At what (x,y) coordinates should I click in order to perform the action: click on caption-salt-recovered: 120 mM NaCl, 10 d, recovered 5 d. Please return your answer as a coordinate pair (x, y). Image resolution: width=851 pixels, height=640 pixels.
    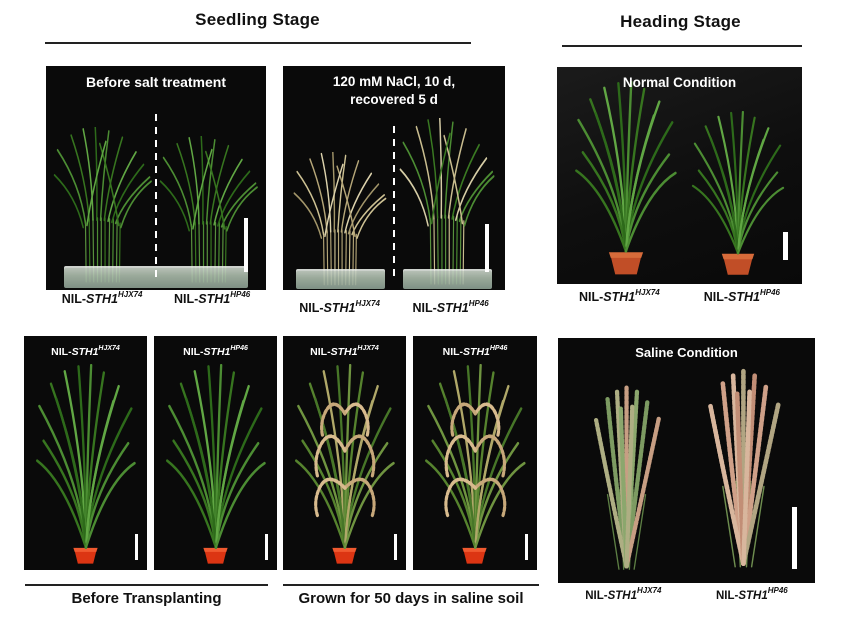
    Looking at the image, I should click on (394, 90).